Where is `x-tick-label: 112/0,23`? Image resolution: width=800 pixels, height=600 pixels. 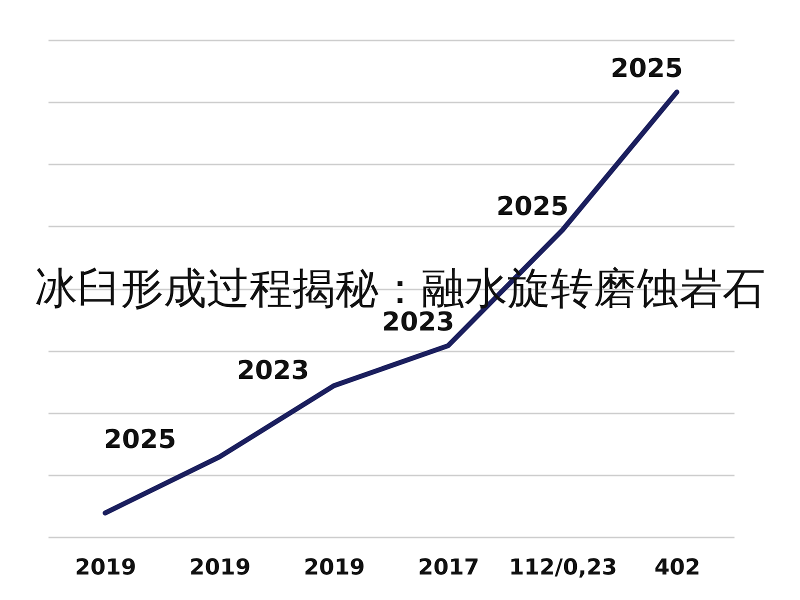 x-tick-label: 112/0,23 is located at coordinates (563, 568).